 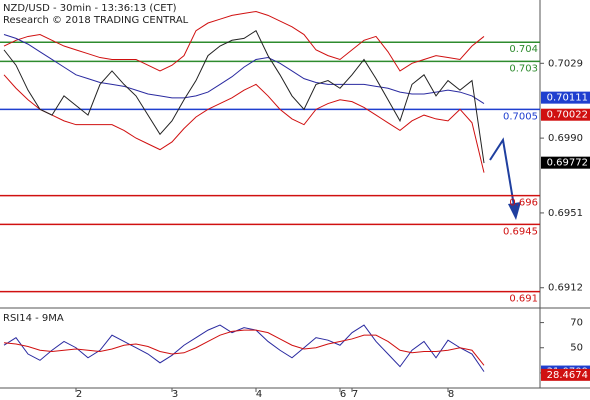 I want to click on last-value-label: 0.70111, so click(x=567, y=98).